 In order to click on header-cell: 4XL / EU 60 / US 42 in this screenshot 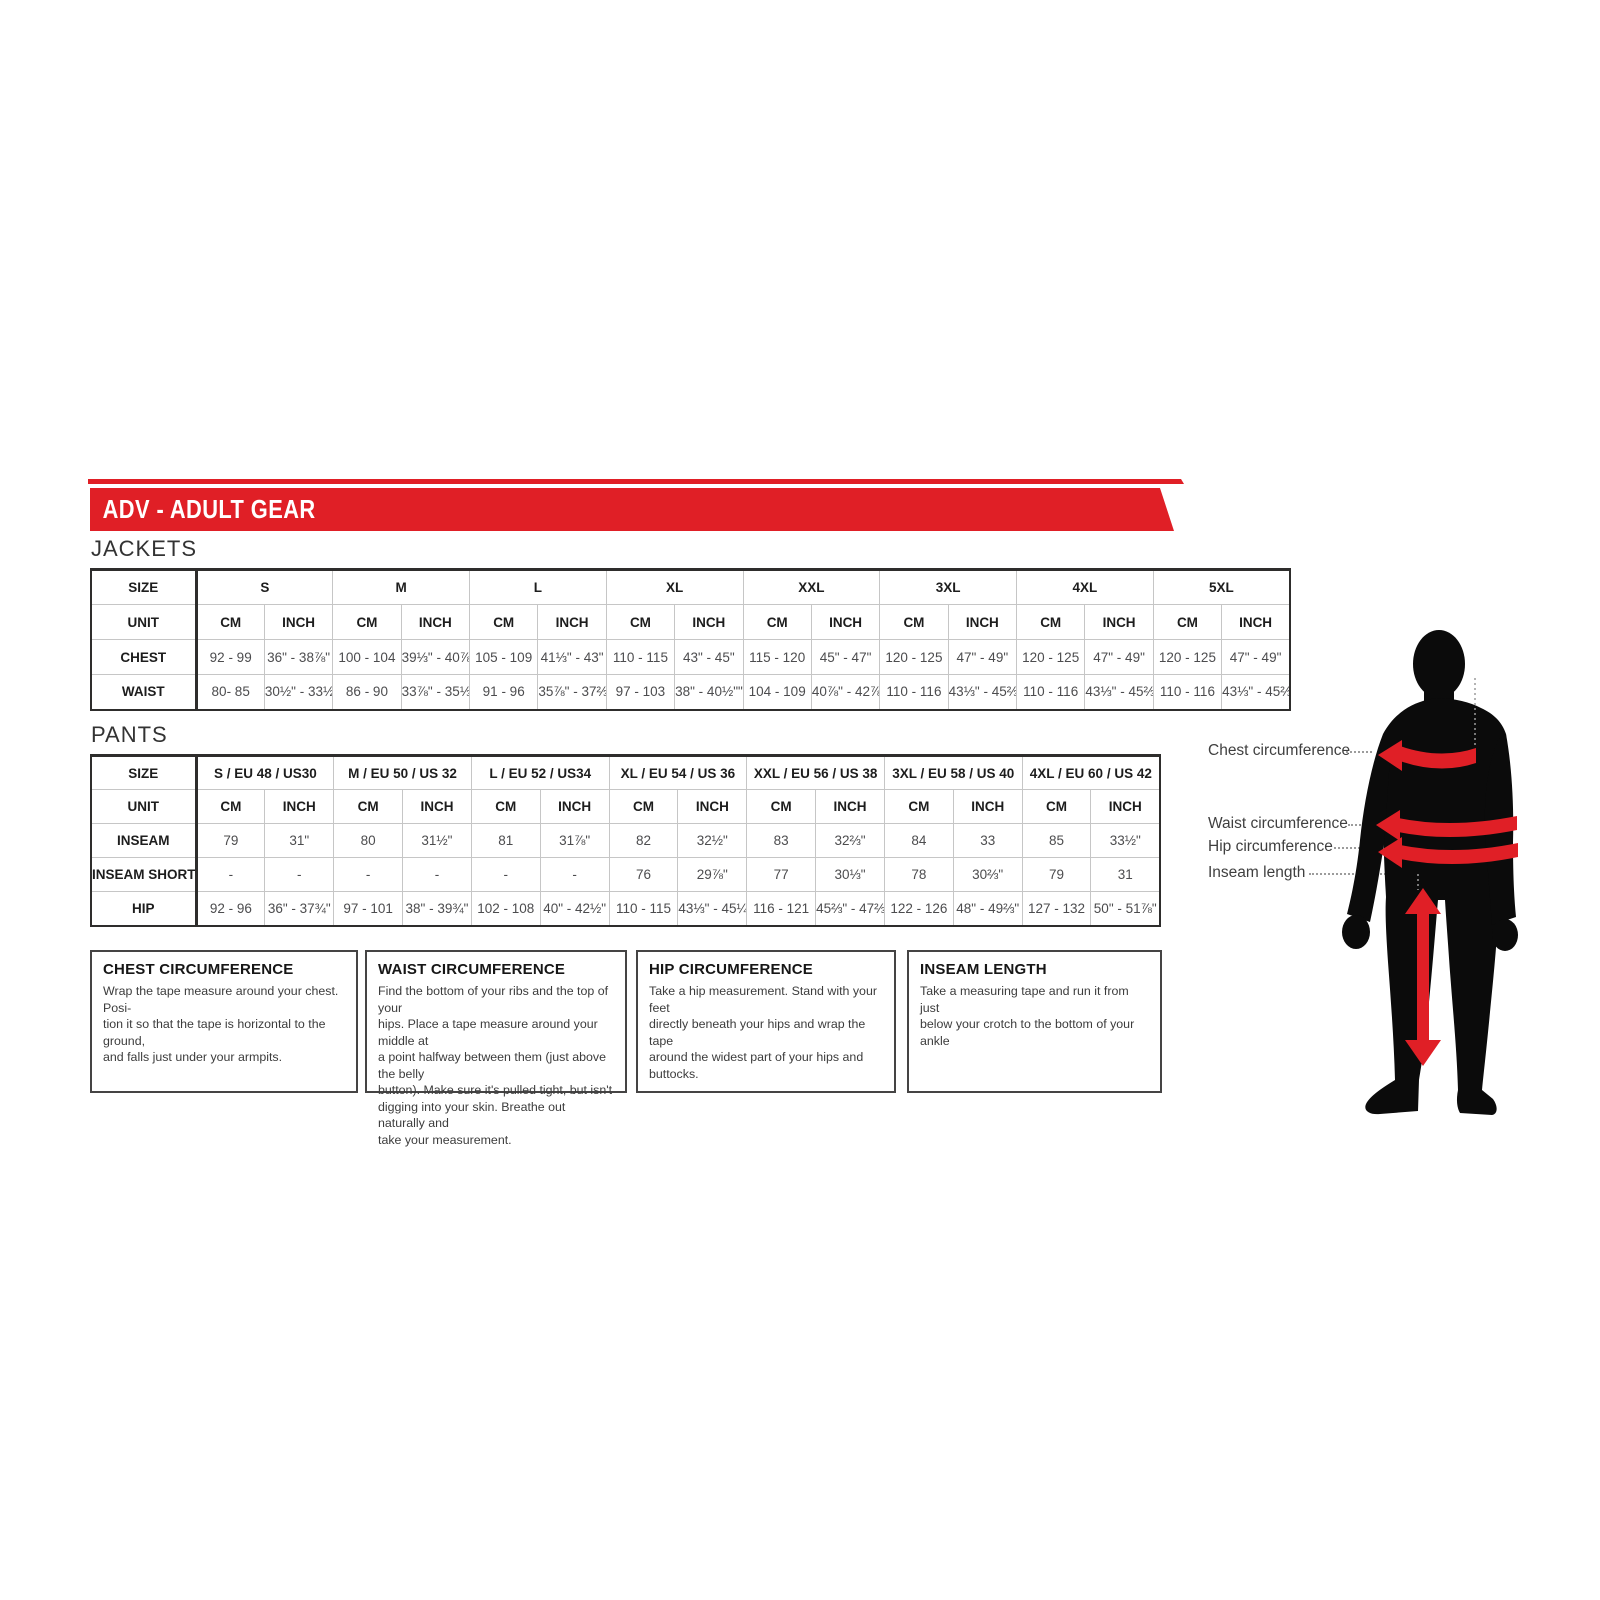, I will do `click(1091, 772)`.